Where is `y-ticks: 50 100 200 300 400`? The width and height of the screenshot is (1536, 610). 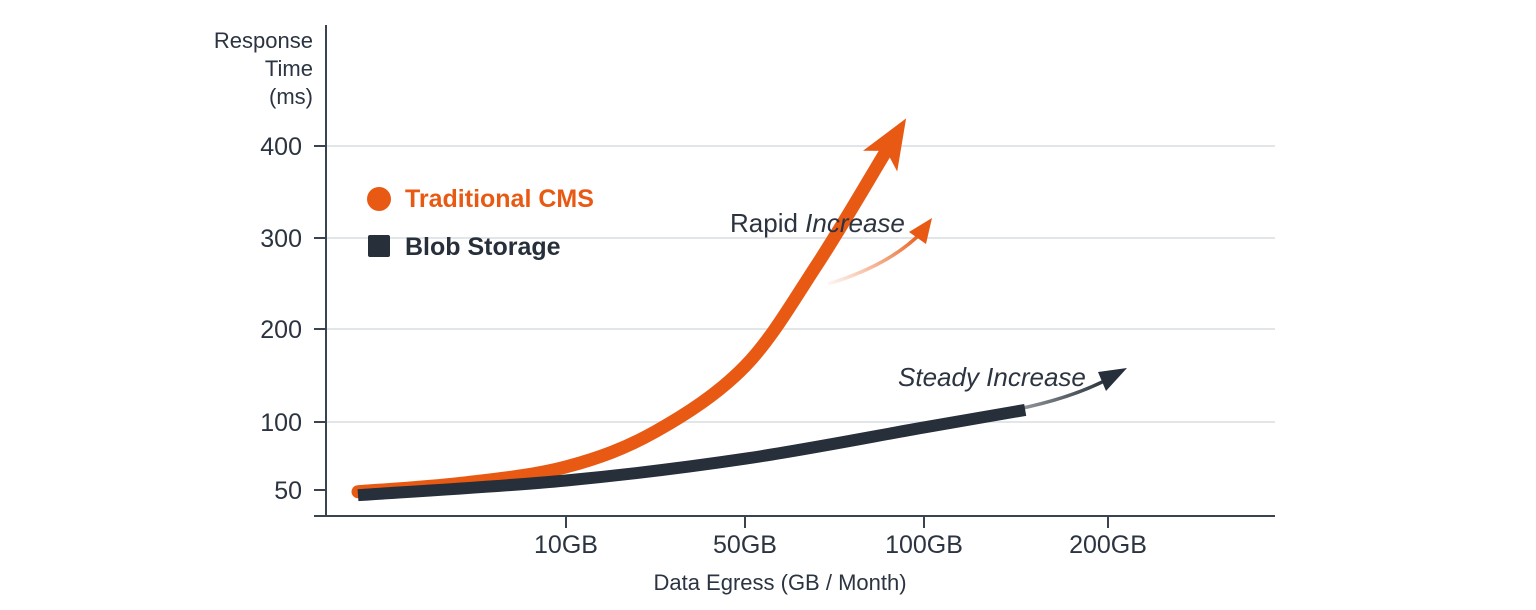
y-ticks: 50 100 200 300 400 is located at coordinates (293, 319).